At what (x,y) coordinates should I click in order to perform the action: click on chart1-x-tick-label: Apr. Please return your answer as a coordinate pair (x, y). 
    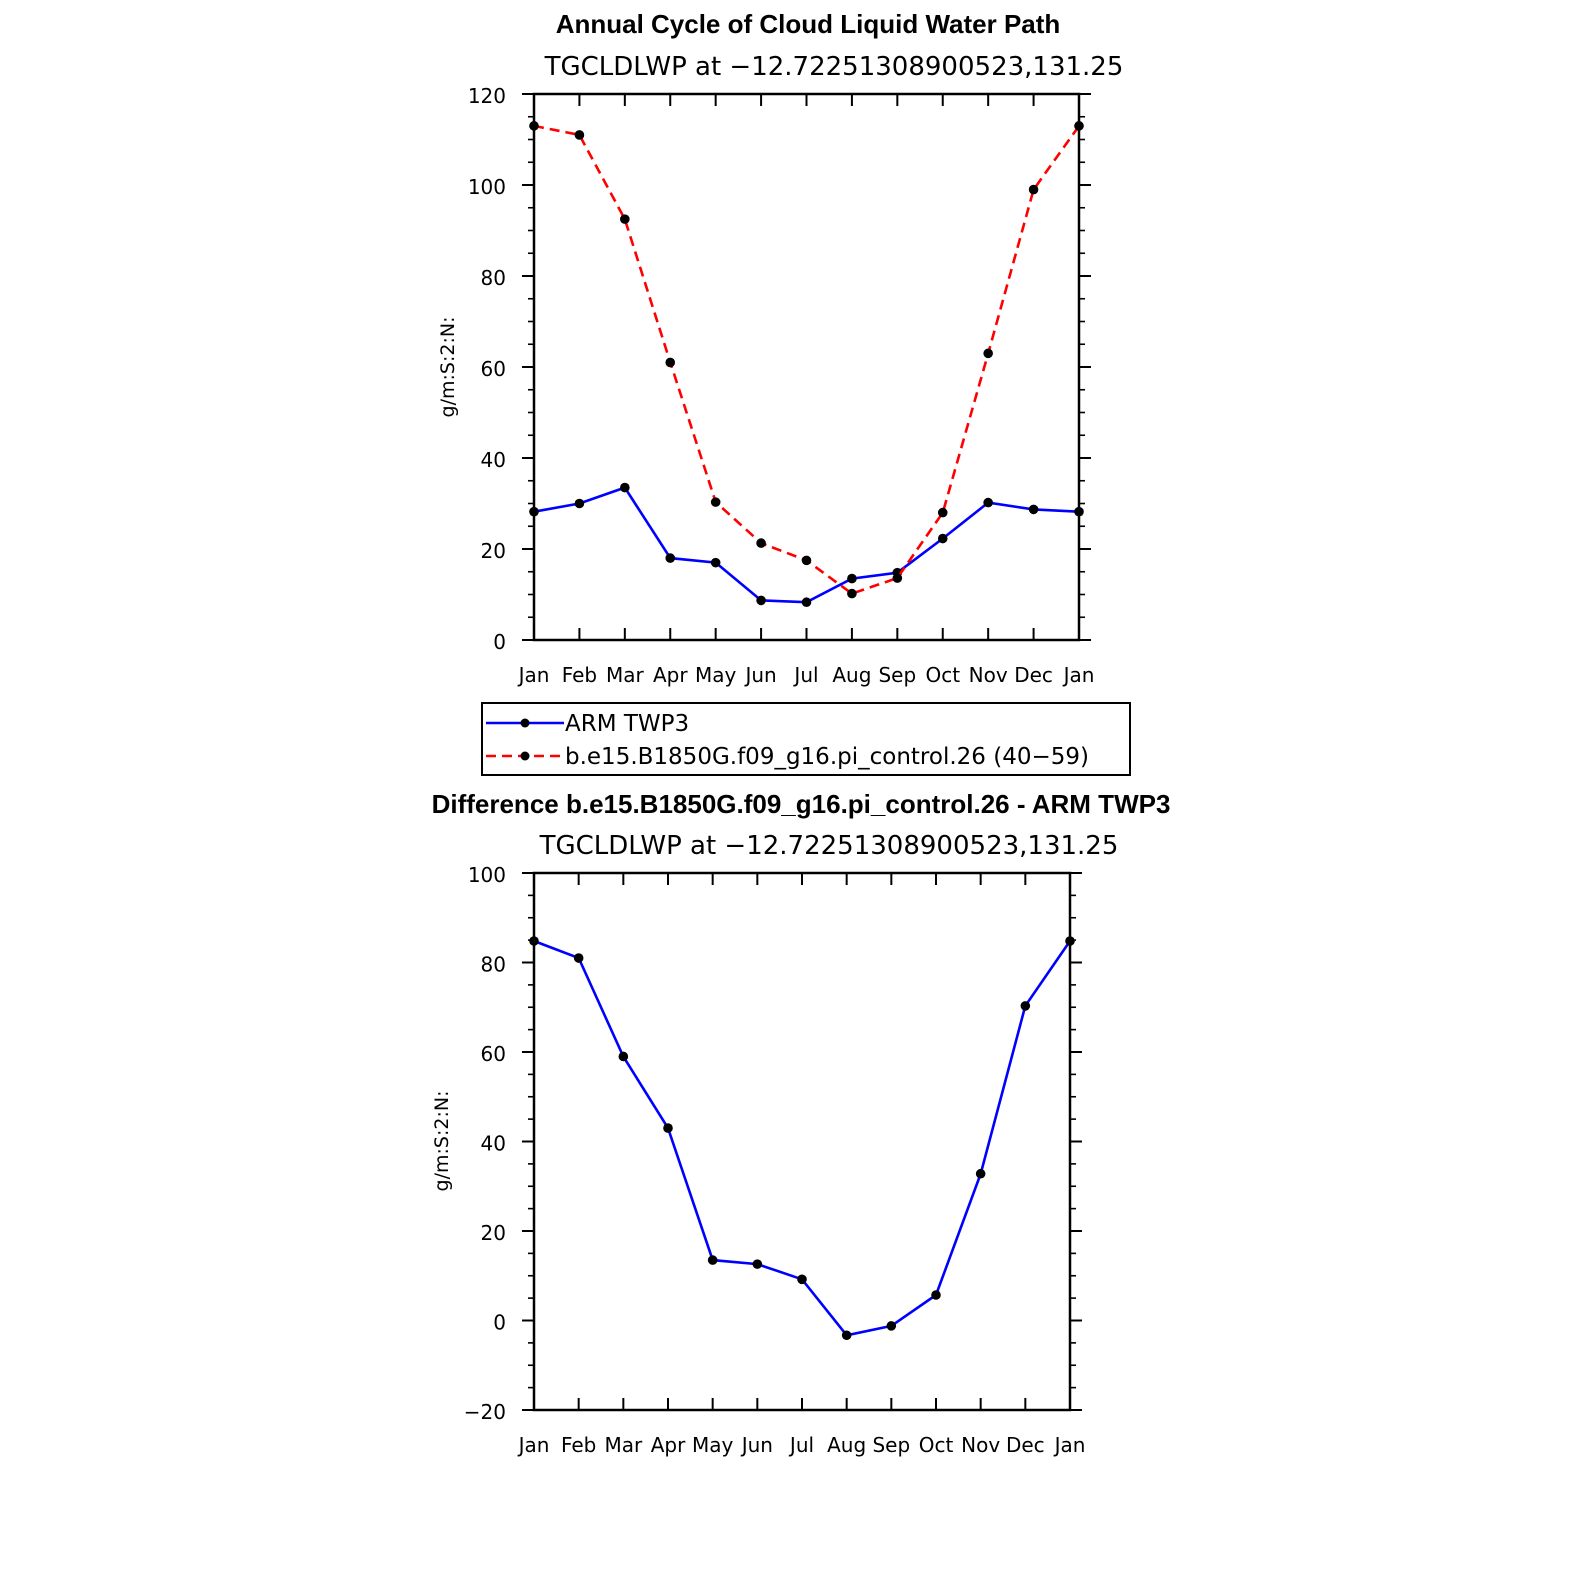
    Looking at the image, I should click on (670, 675).